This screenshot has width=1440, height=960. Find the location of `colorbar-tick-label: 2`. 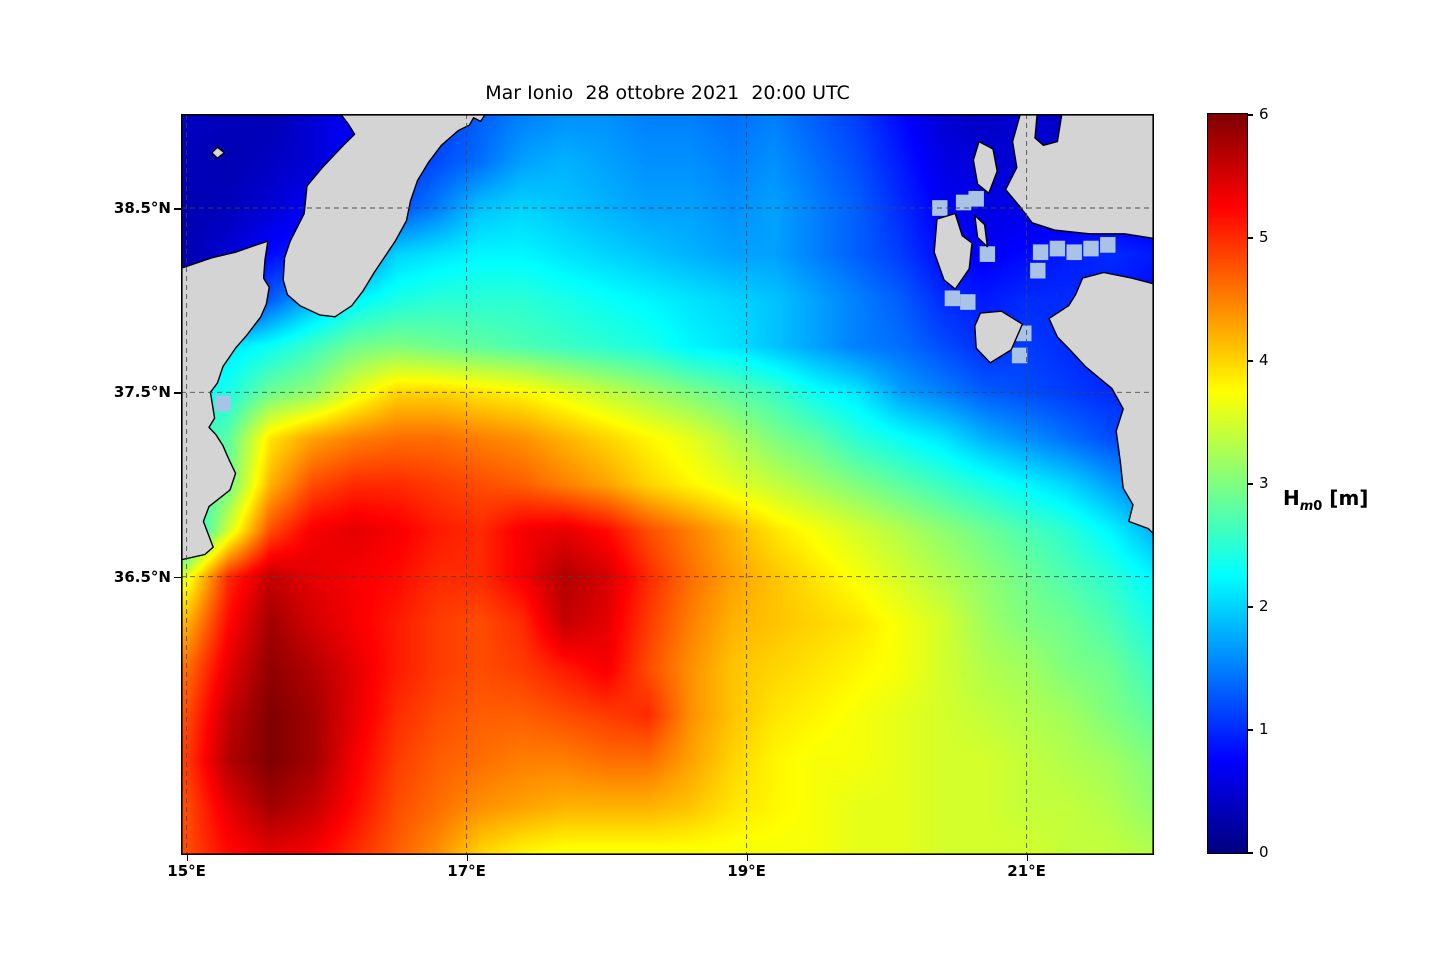

colorbar-tick-label: 2 is located at coordinates (1264, 606).